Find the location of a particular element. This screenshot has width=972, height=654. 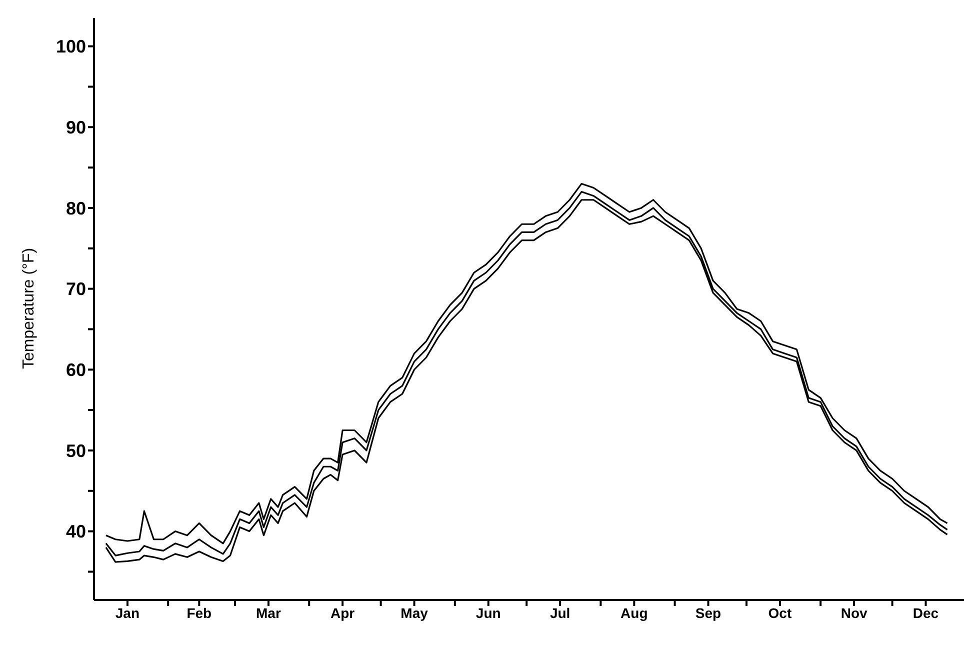

y-tick-label: 90 is located at coordinates (76, 128).